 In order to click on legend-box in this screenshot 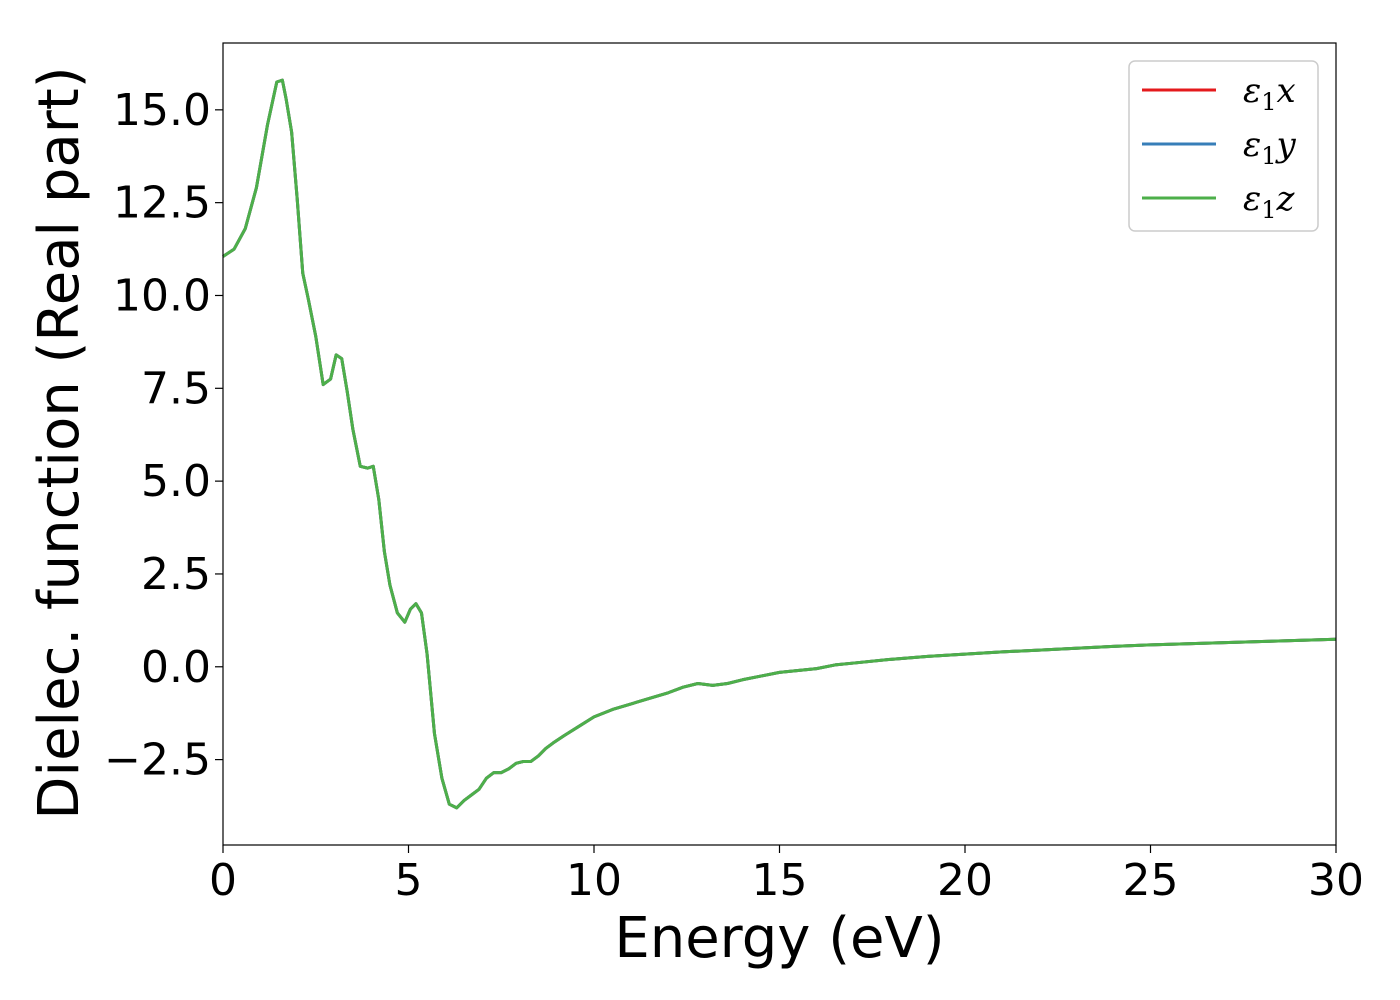, I will do `click(1223, 146)`.